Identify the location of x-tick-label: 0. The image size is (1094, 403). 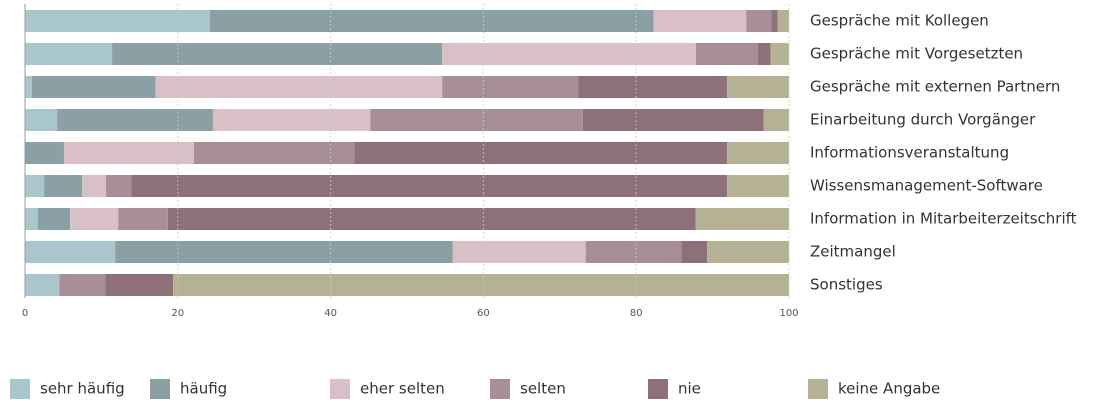
(25, 313).